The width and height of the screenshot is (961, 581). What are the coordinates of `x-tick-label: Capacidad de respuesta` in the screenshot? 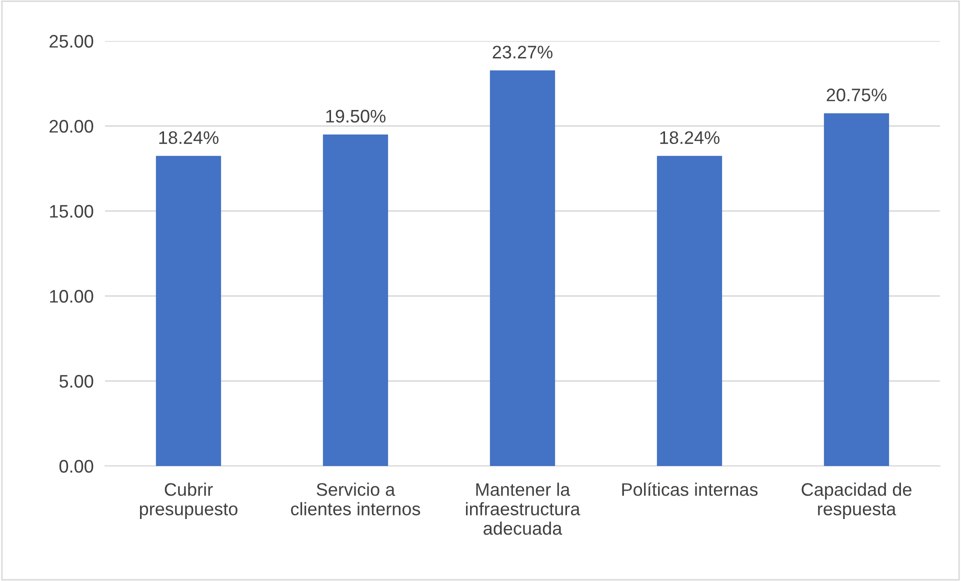 It's located at (857, 500).